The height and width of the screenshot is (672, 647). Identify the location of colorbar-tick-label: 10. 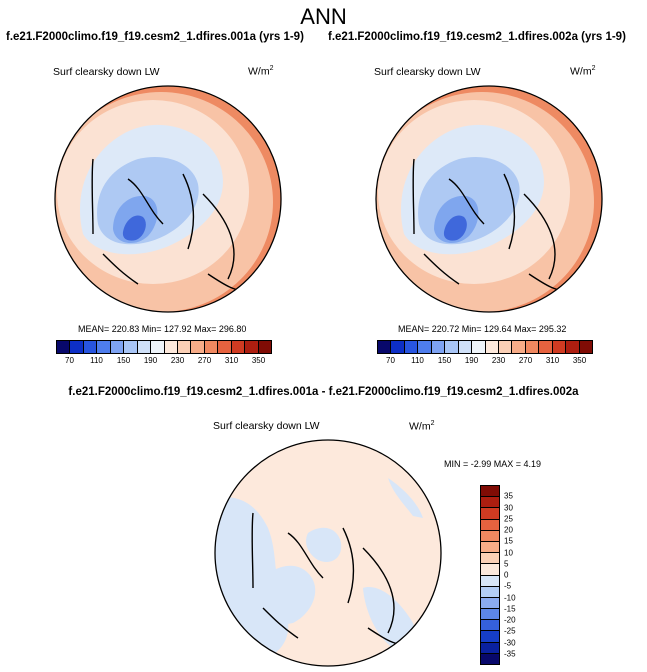
(508, 552).